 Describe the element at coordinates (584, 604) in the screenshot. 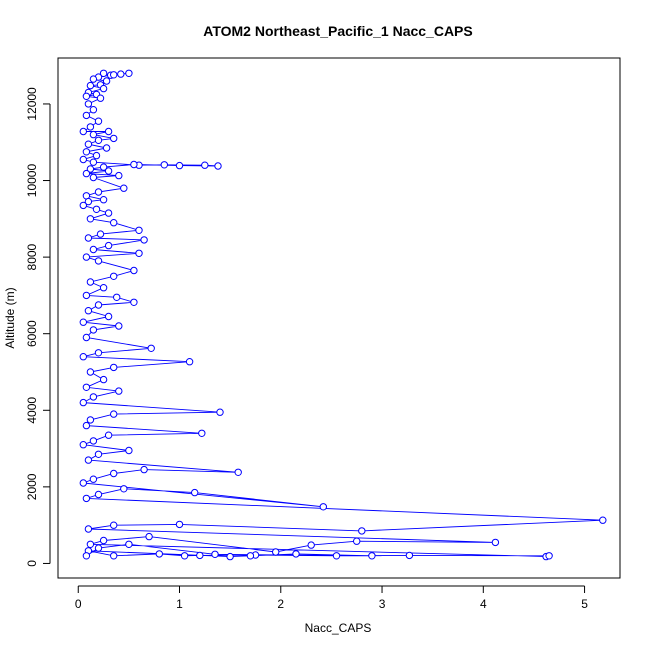

I see `x-tick-label: 5` at that location.